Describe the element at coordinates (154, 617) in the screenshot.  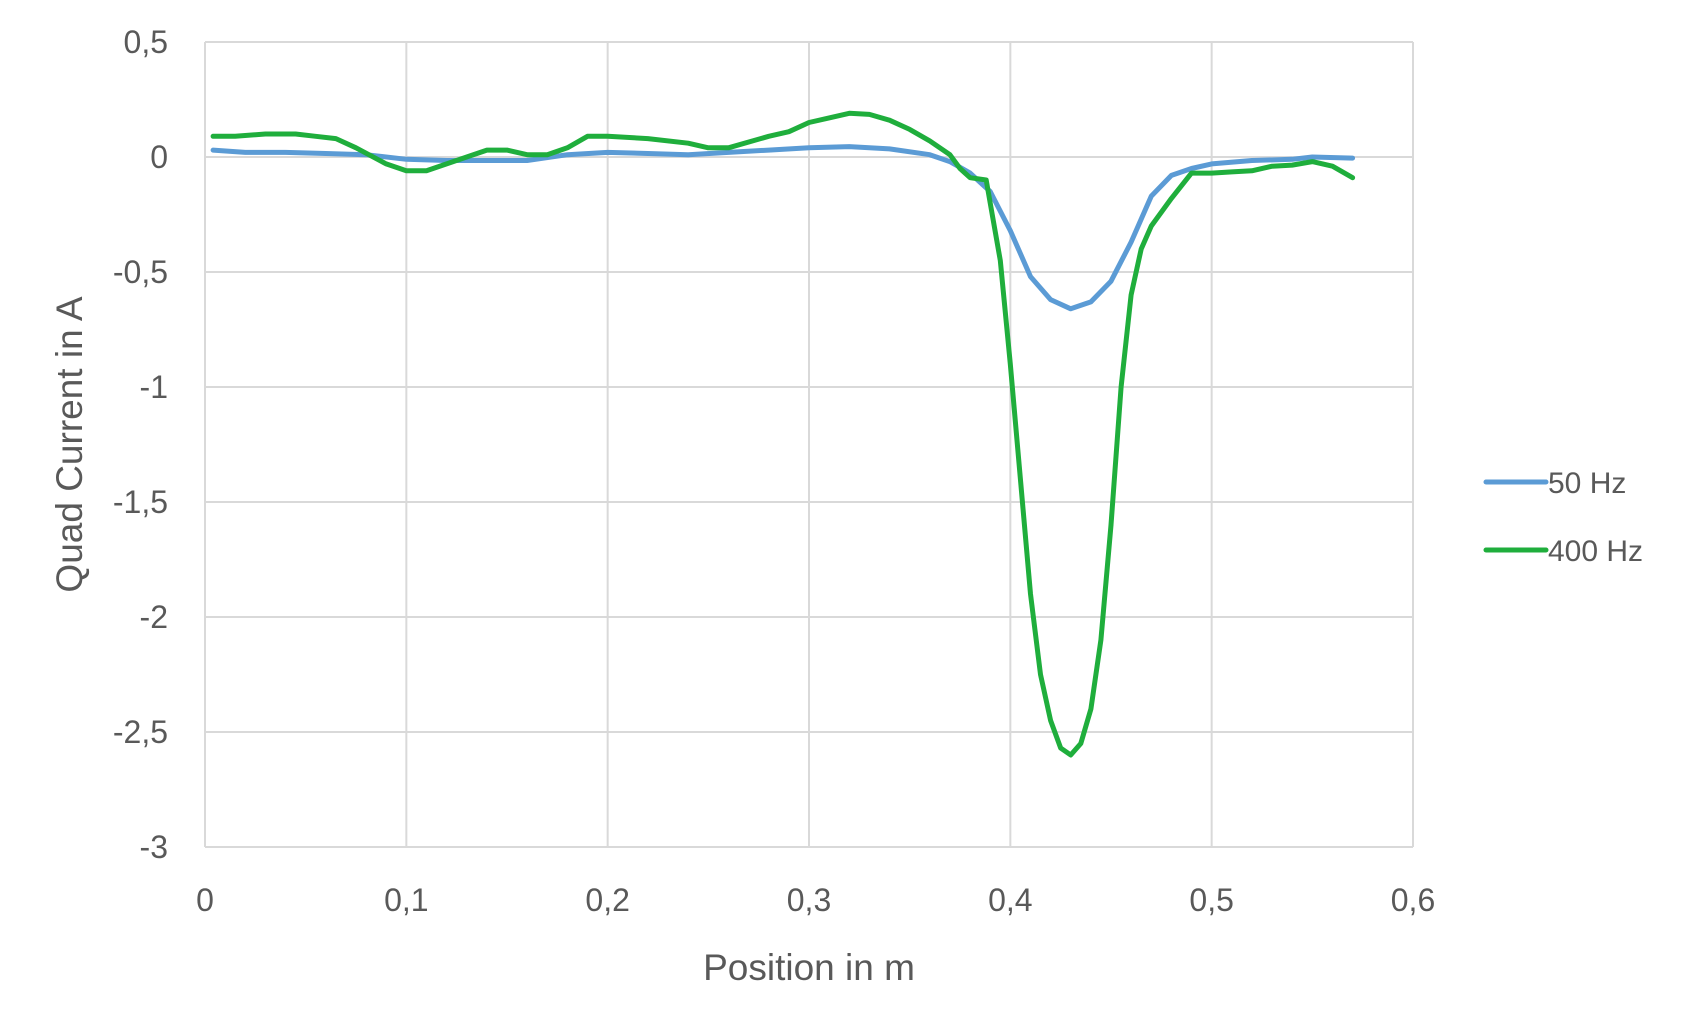
I see `y-tick-label: -2` at that location.